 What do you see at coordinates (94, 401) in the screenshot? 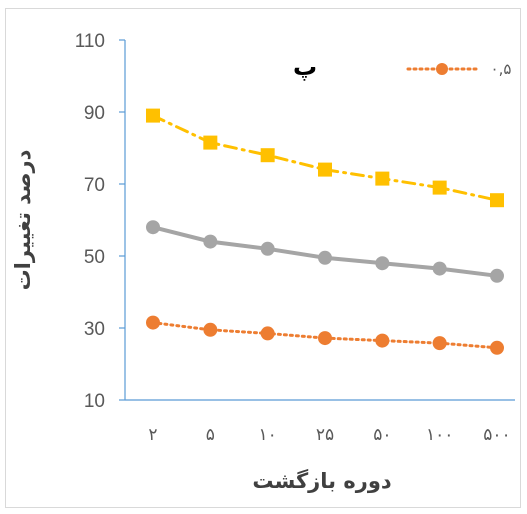
I see `y-tick-label: 10` at bounding box center [94, 401].